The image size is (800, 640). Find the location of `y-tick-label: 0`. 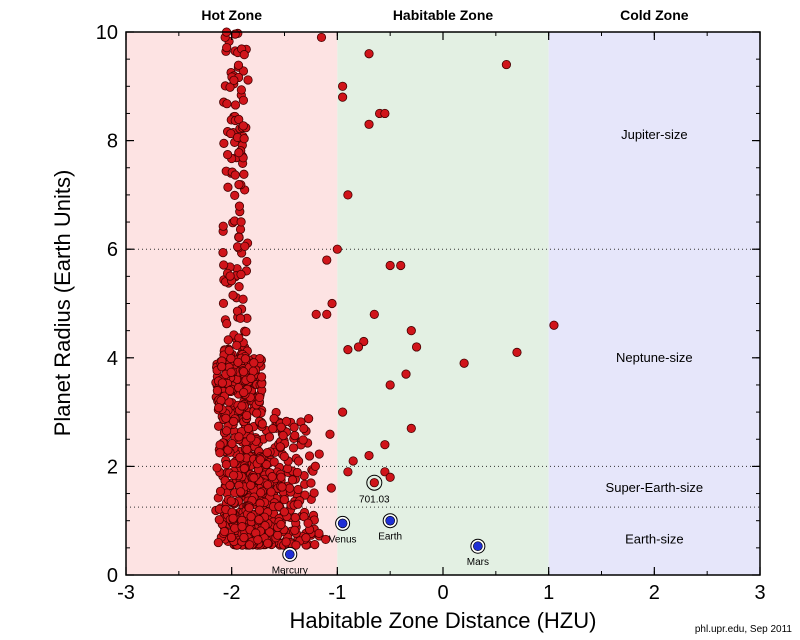

y-tick-label: 0 is located at coordinates (112, 576).